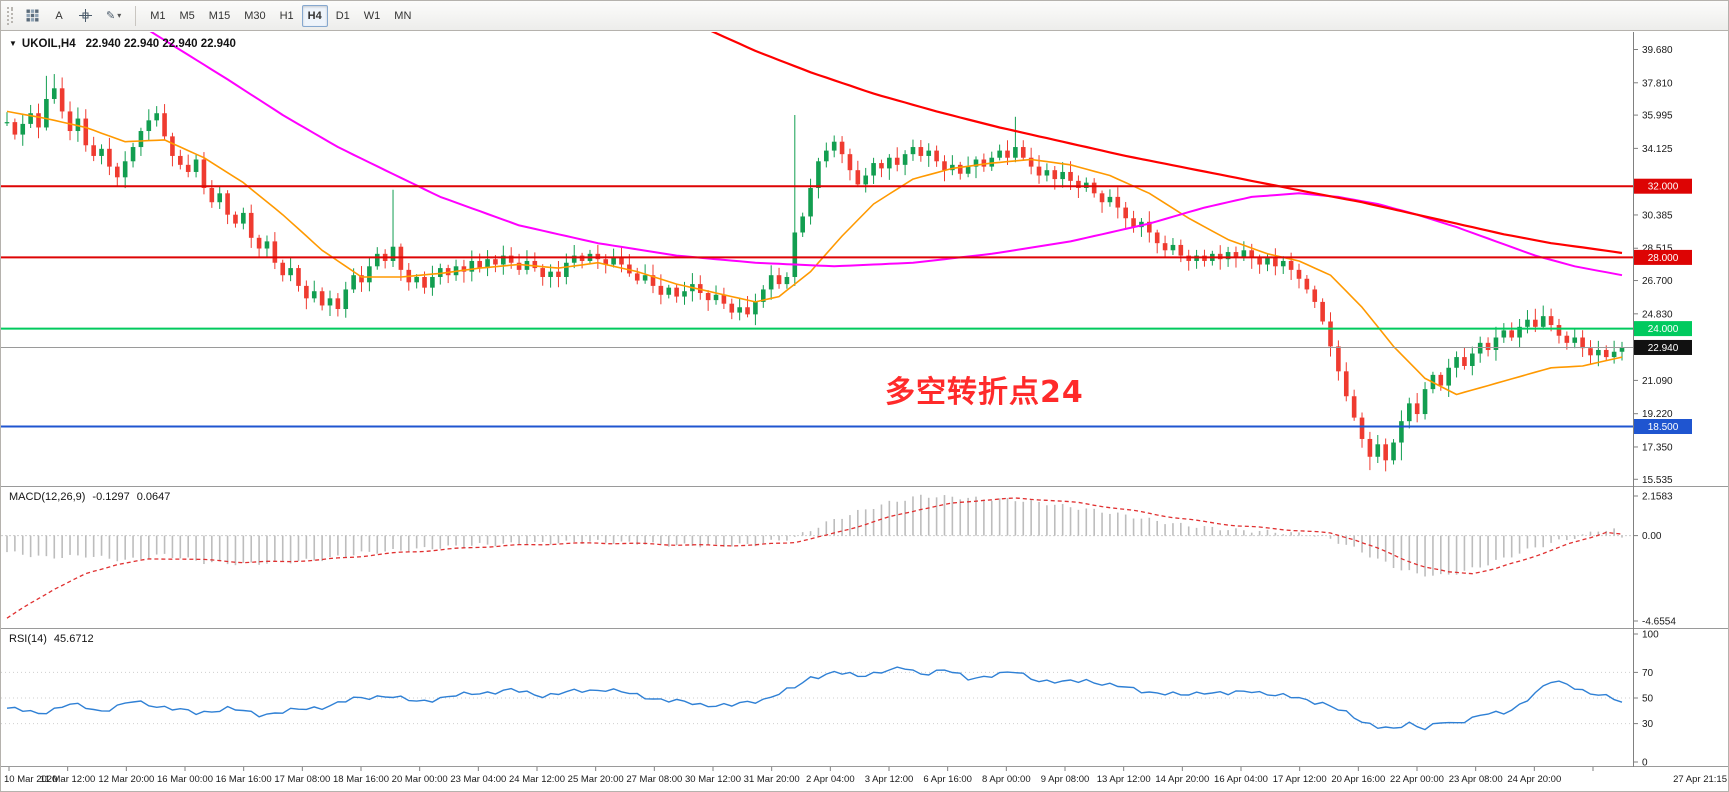 This screenshot has width=1729, height=792. What do you see at coordinates (1652, 536) in the screenshot?
I see `svg-text: 0.00` at bounding box center [1652, 536].